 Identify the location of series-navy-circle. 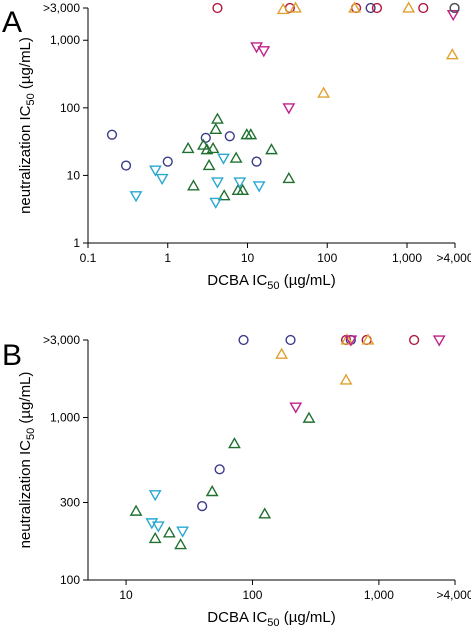
(276, 423).